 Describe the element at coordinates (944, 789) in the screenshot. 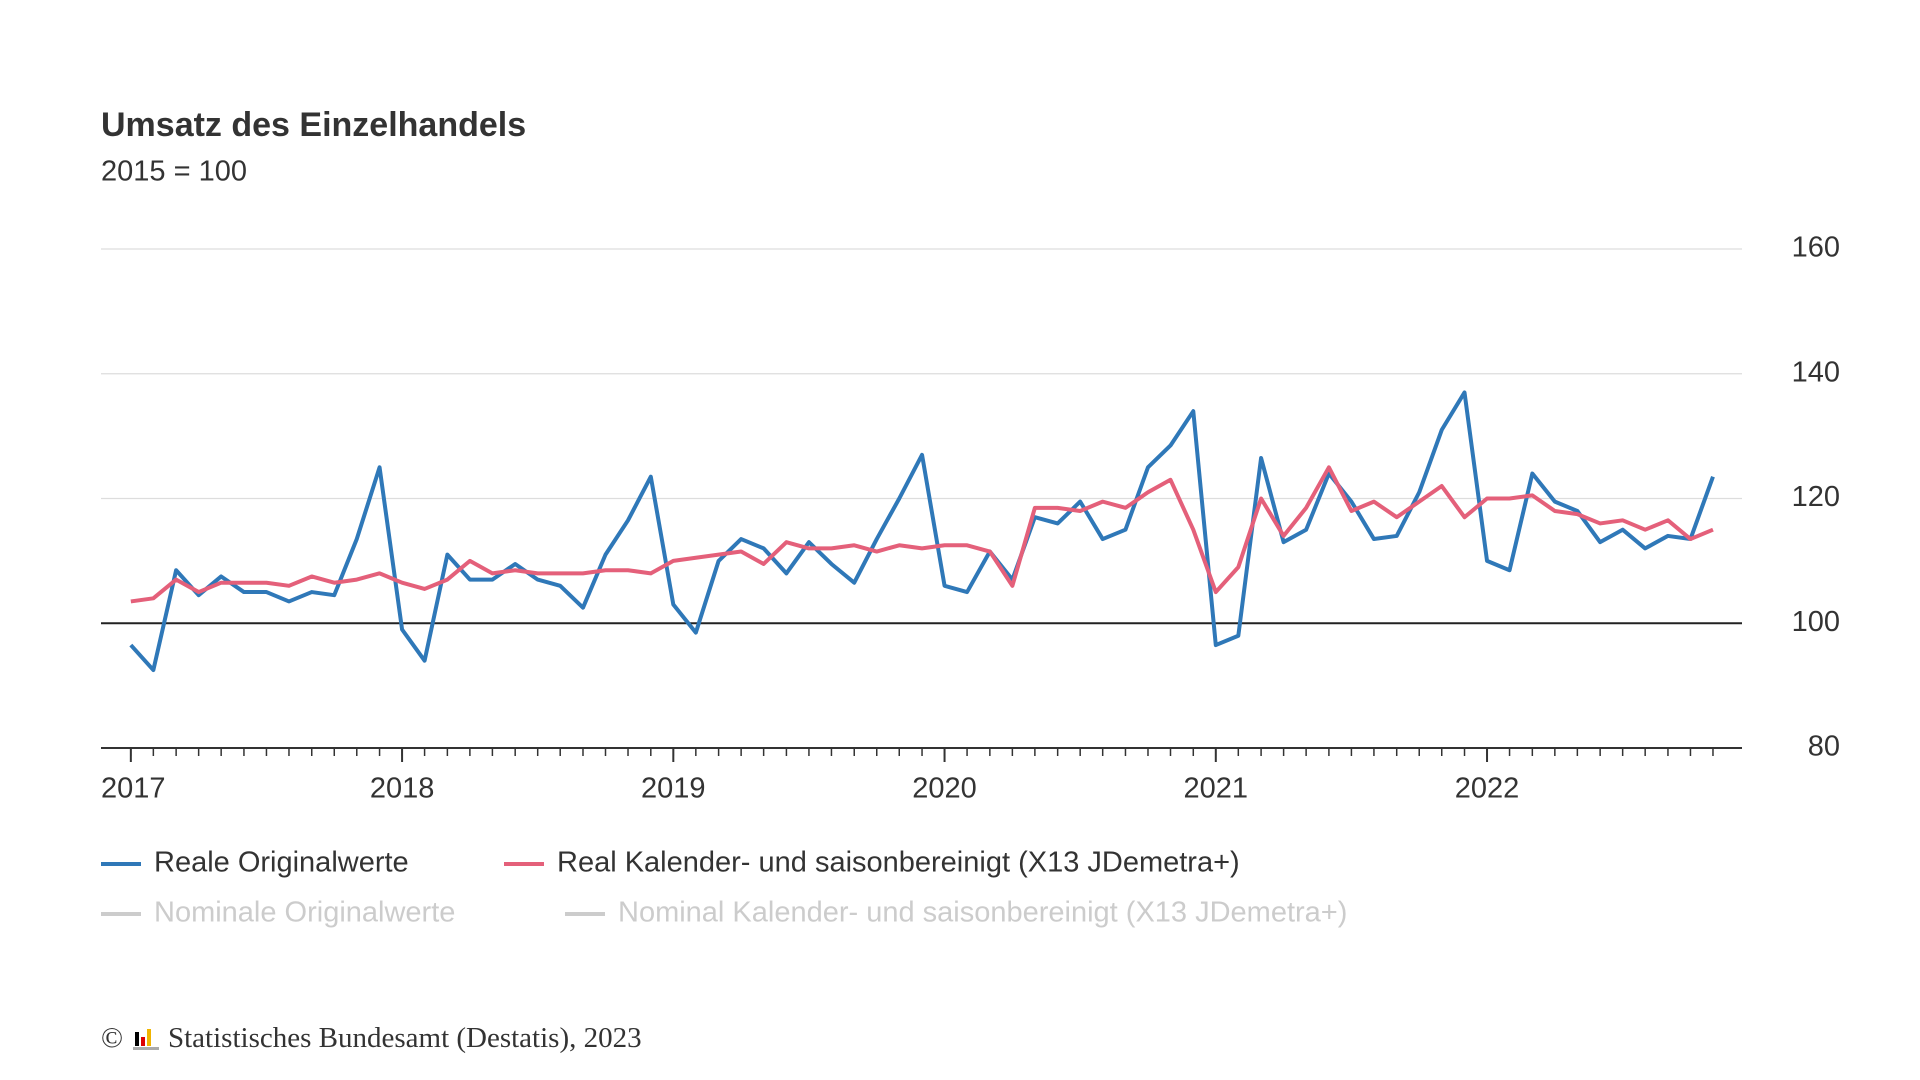

I see `x-tick-label: 2020` at that location.